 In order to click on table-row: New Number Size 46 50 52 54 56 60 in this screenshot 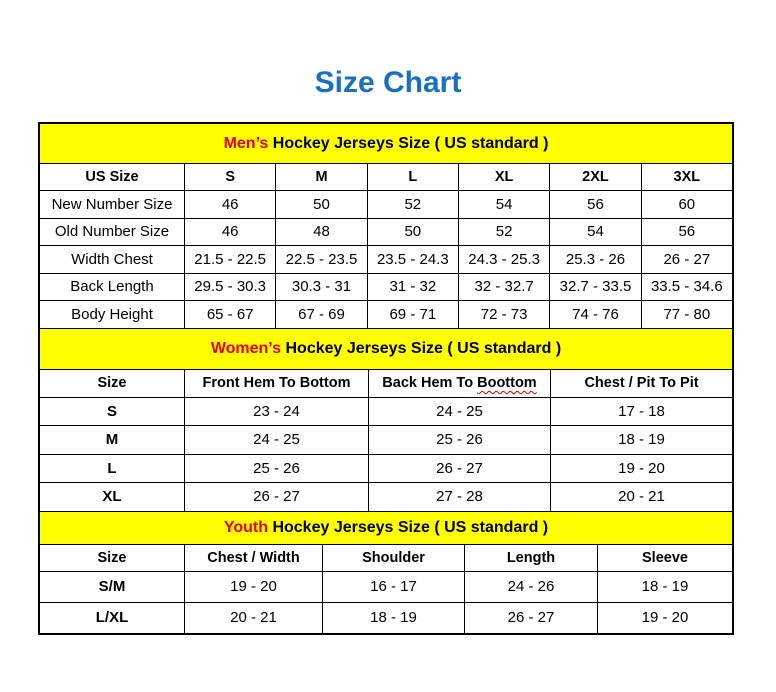, I will do `click(386, 204)`.